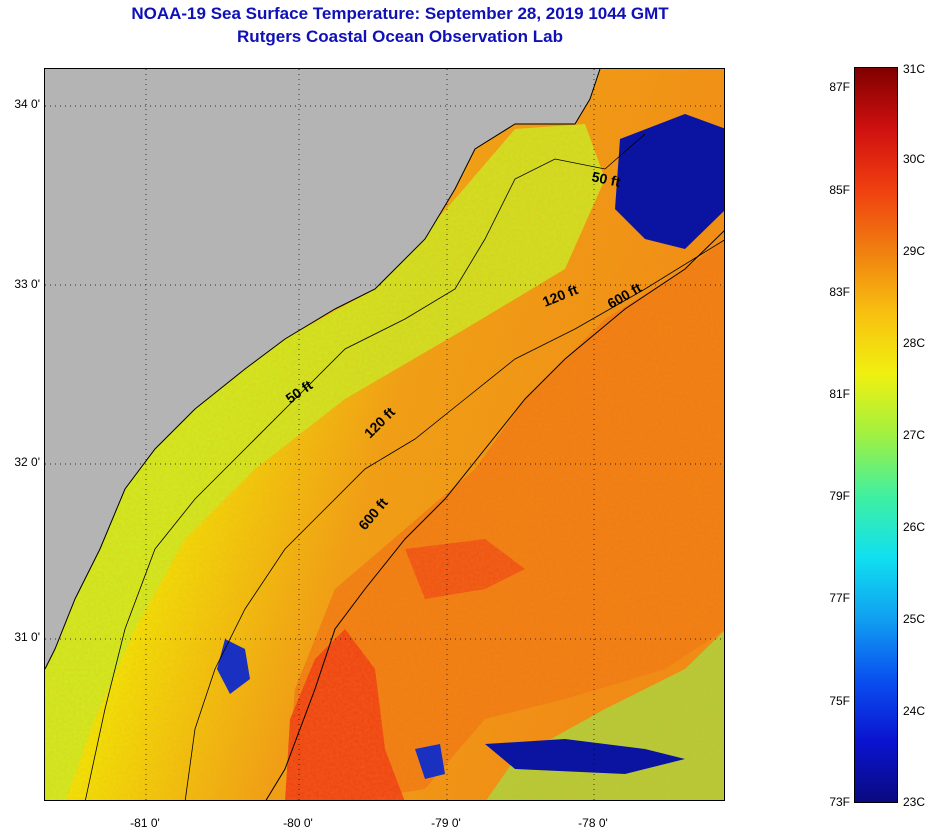 The height and width of the screenshot is (832, 936). Describe the element at coordinates (914, 802) in the screenshot. I see `colorbar-label-23c: 23C` at that location.